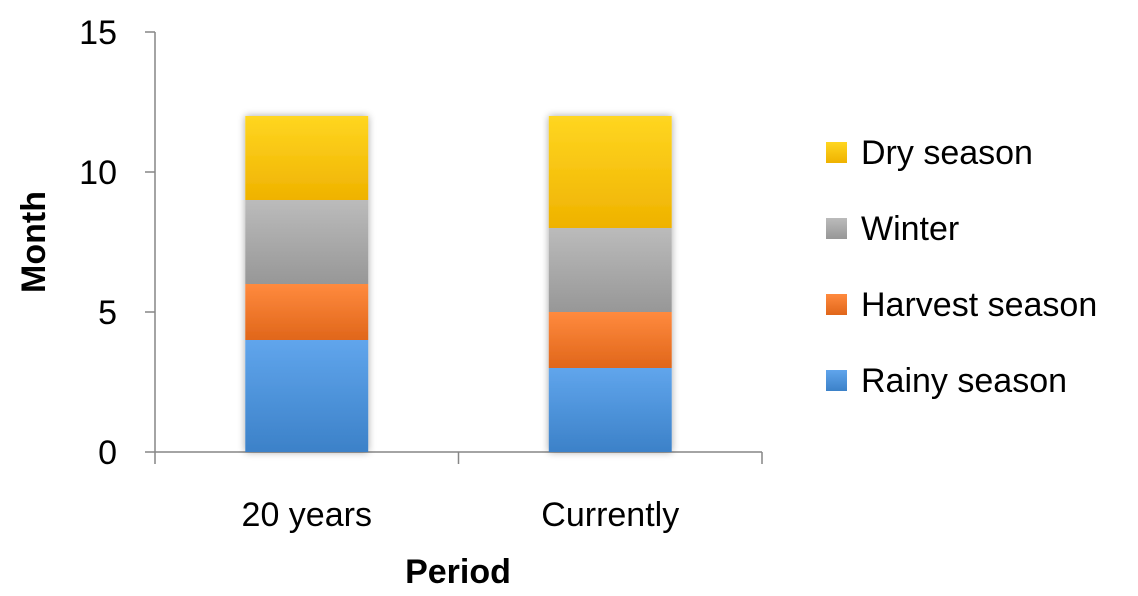 The image size is (1138, 596). I want to click on legend-item-winter: Winter, so click(892, 229).